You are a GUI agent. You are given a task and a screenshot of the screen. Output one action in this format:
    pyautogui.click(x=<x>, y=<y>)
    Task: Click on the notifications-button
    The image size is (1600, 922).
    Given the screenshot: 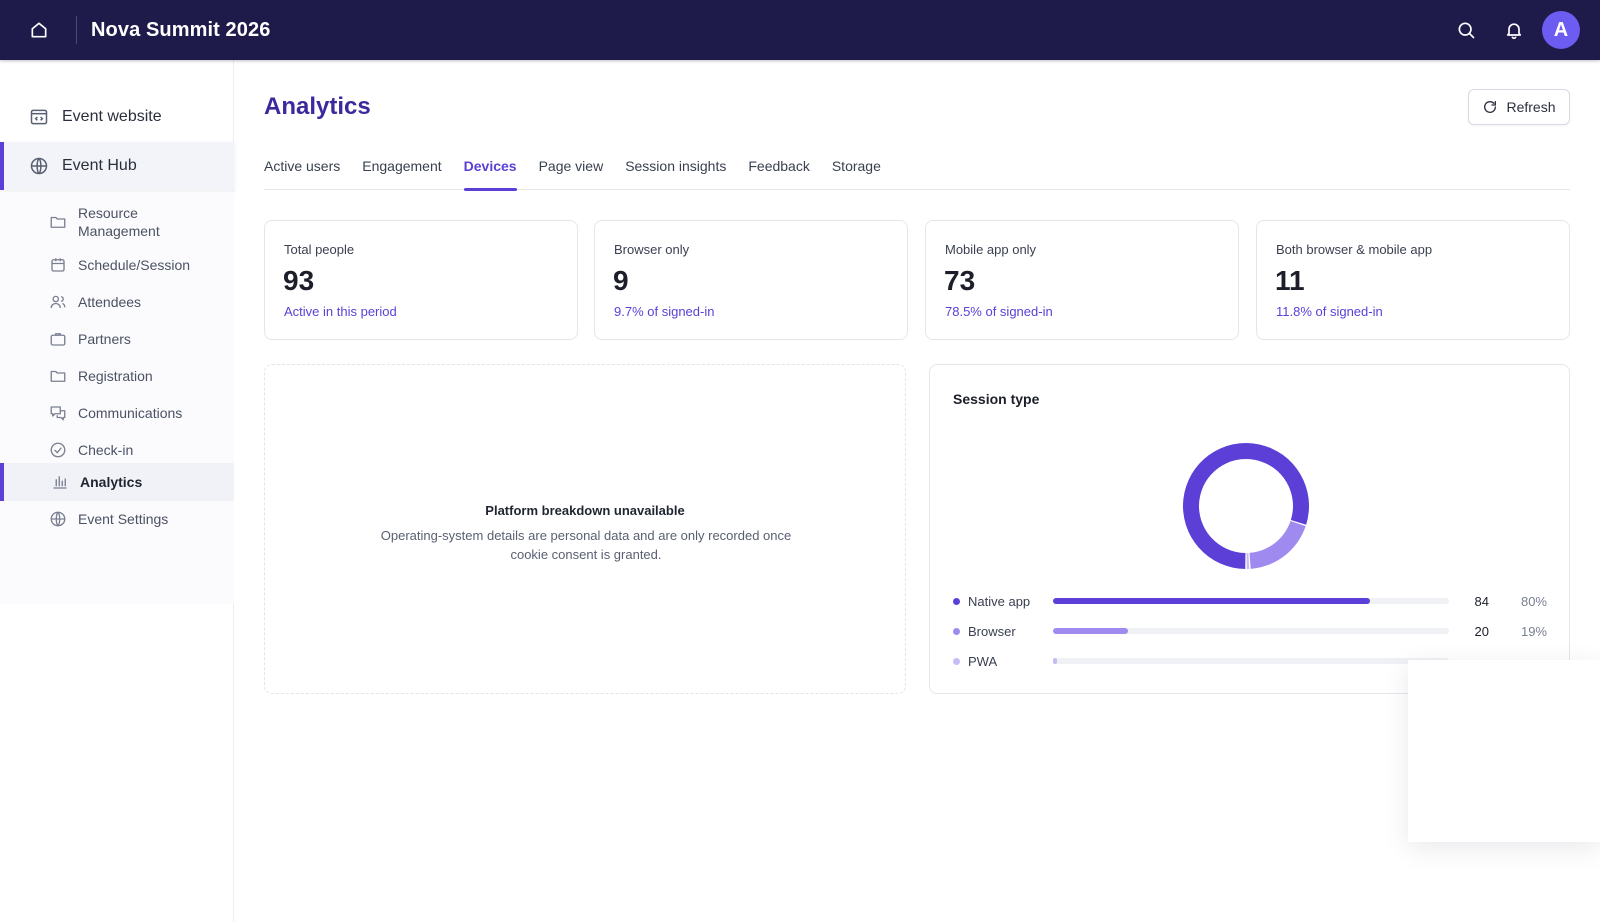 What is the action you would take?
    pyautogui.click(x=1514, y=30)
    